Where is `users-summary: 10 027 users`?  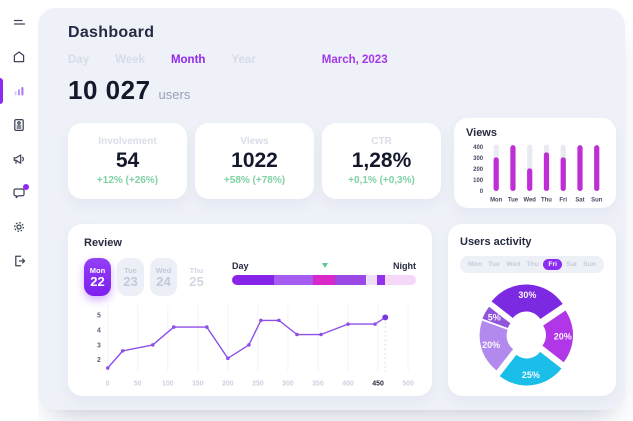
users-summary: 10 027 users is located at coordinates (342, 90).